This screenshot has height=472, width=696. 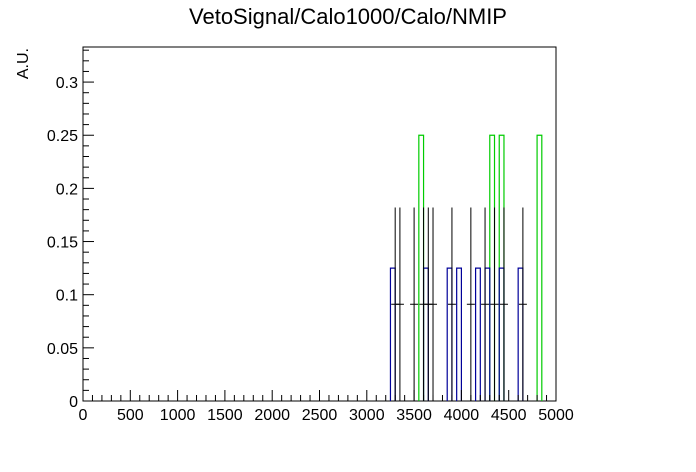 I want to click on y-tick-label: 0.05, so click(x=62, y=349).